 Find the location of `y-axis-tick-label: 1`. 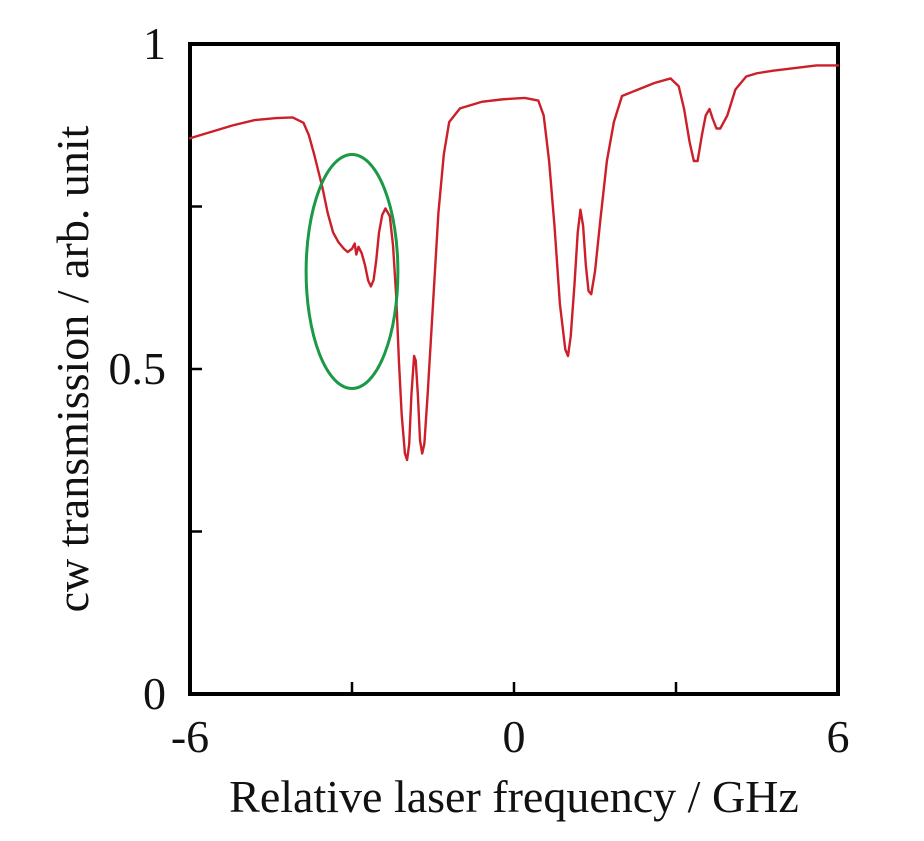

y-axis-tick-label: 1 is located at coordinates (154, 43).